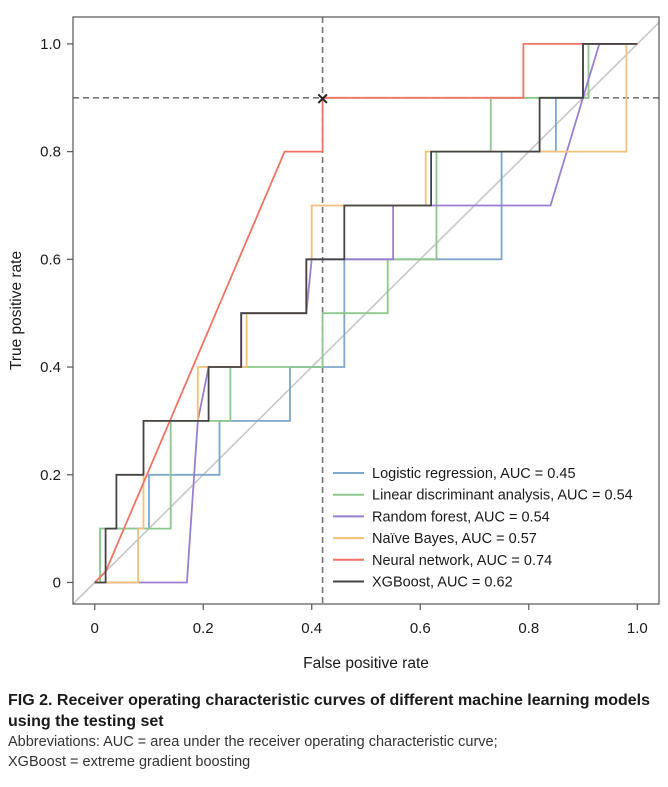 This screenshot has width=668, height=787. Describe the element at coordinates (637, 628) in the screenshot. I see `x-tick-label: 1.0` at that location.